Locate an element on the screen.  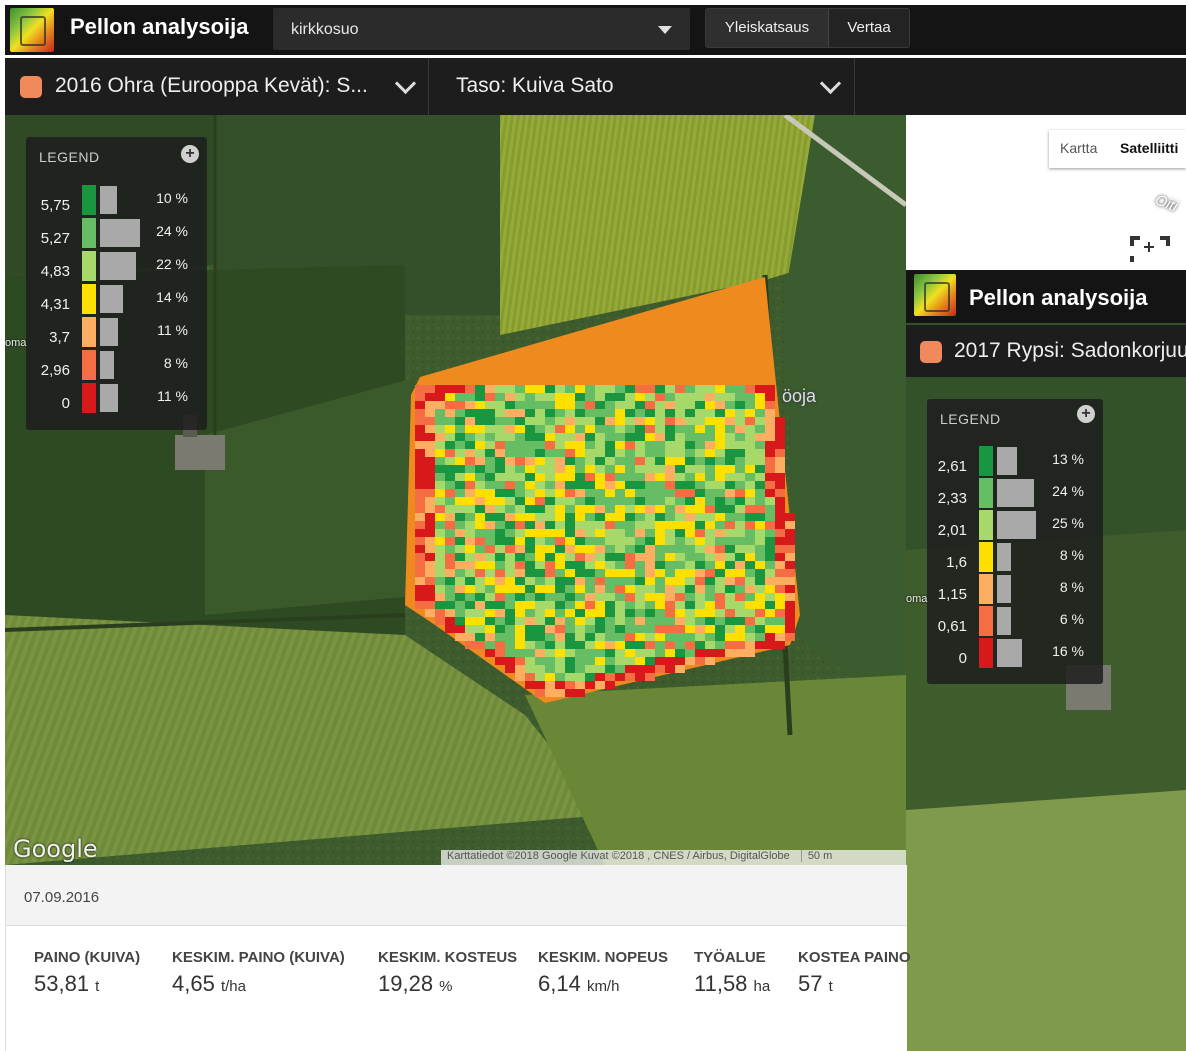
legend-value: 1,15 is located at coordinates (952, 594).